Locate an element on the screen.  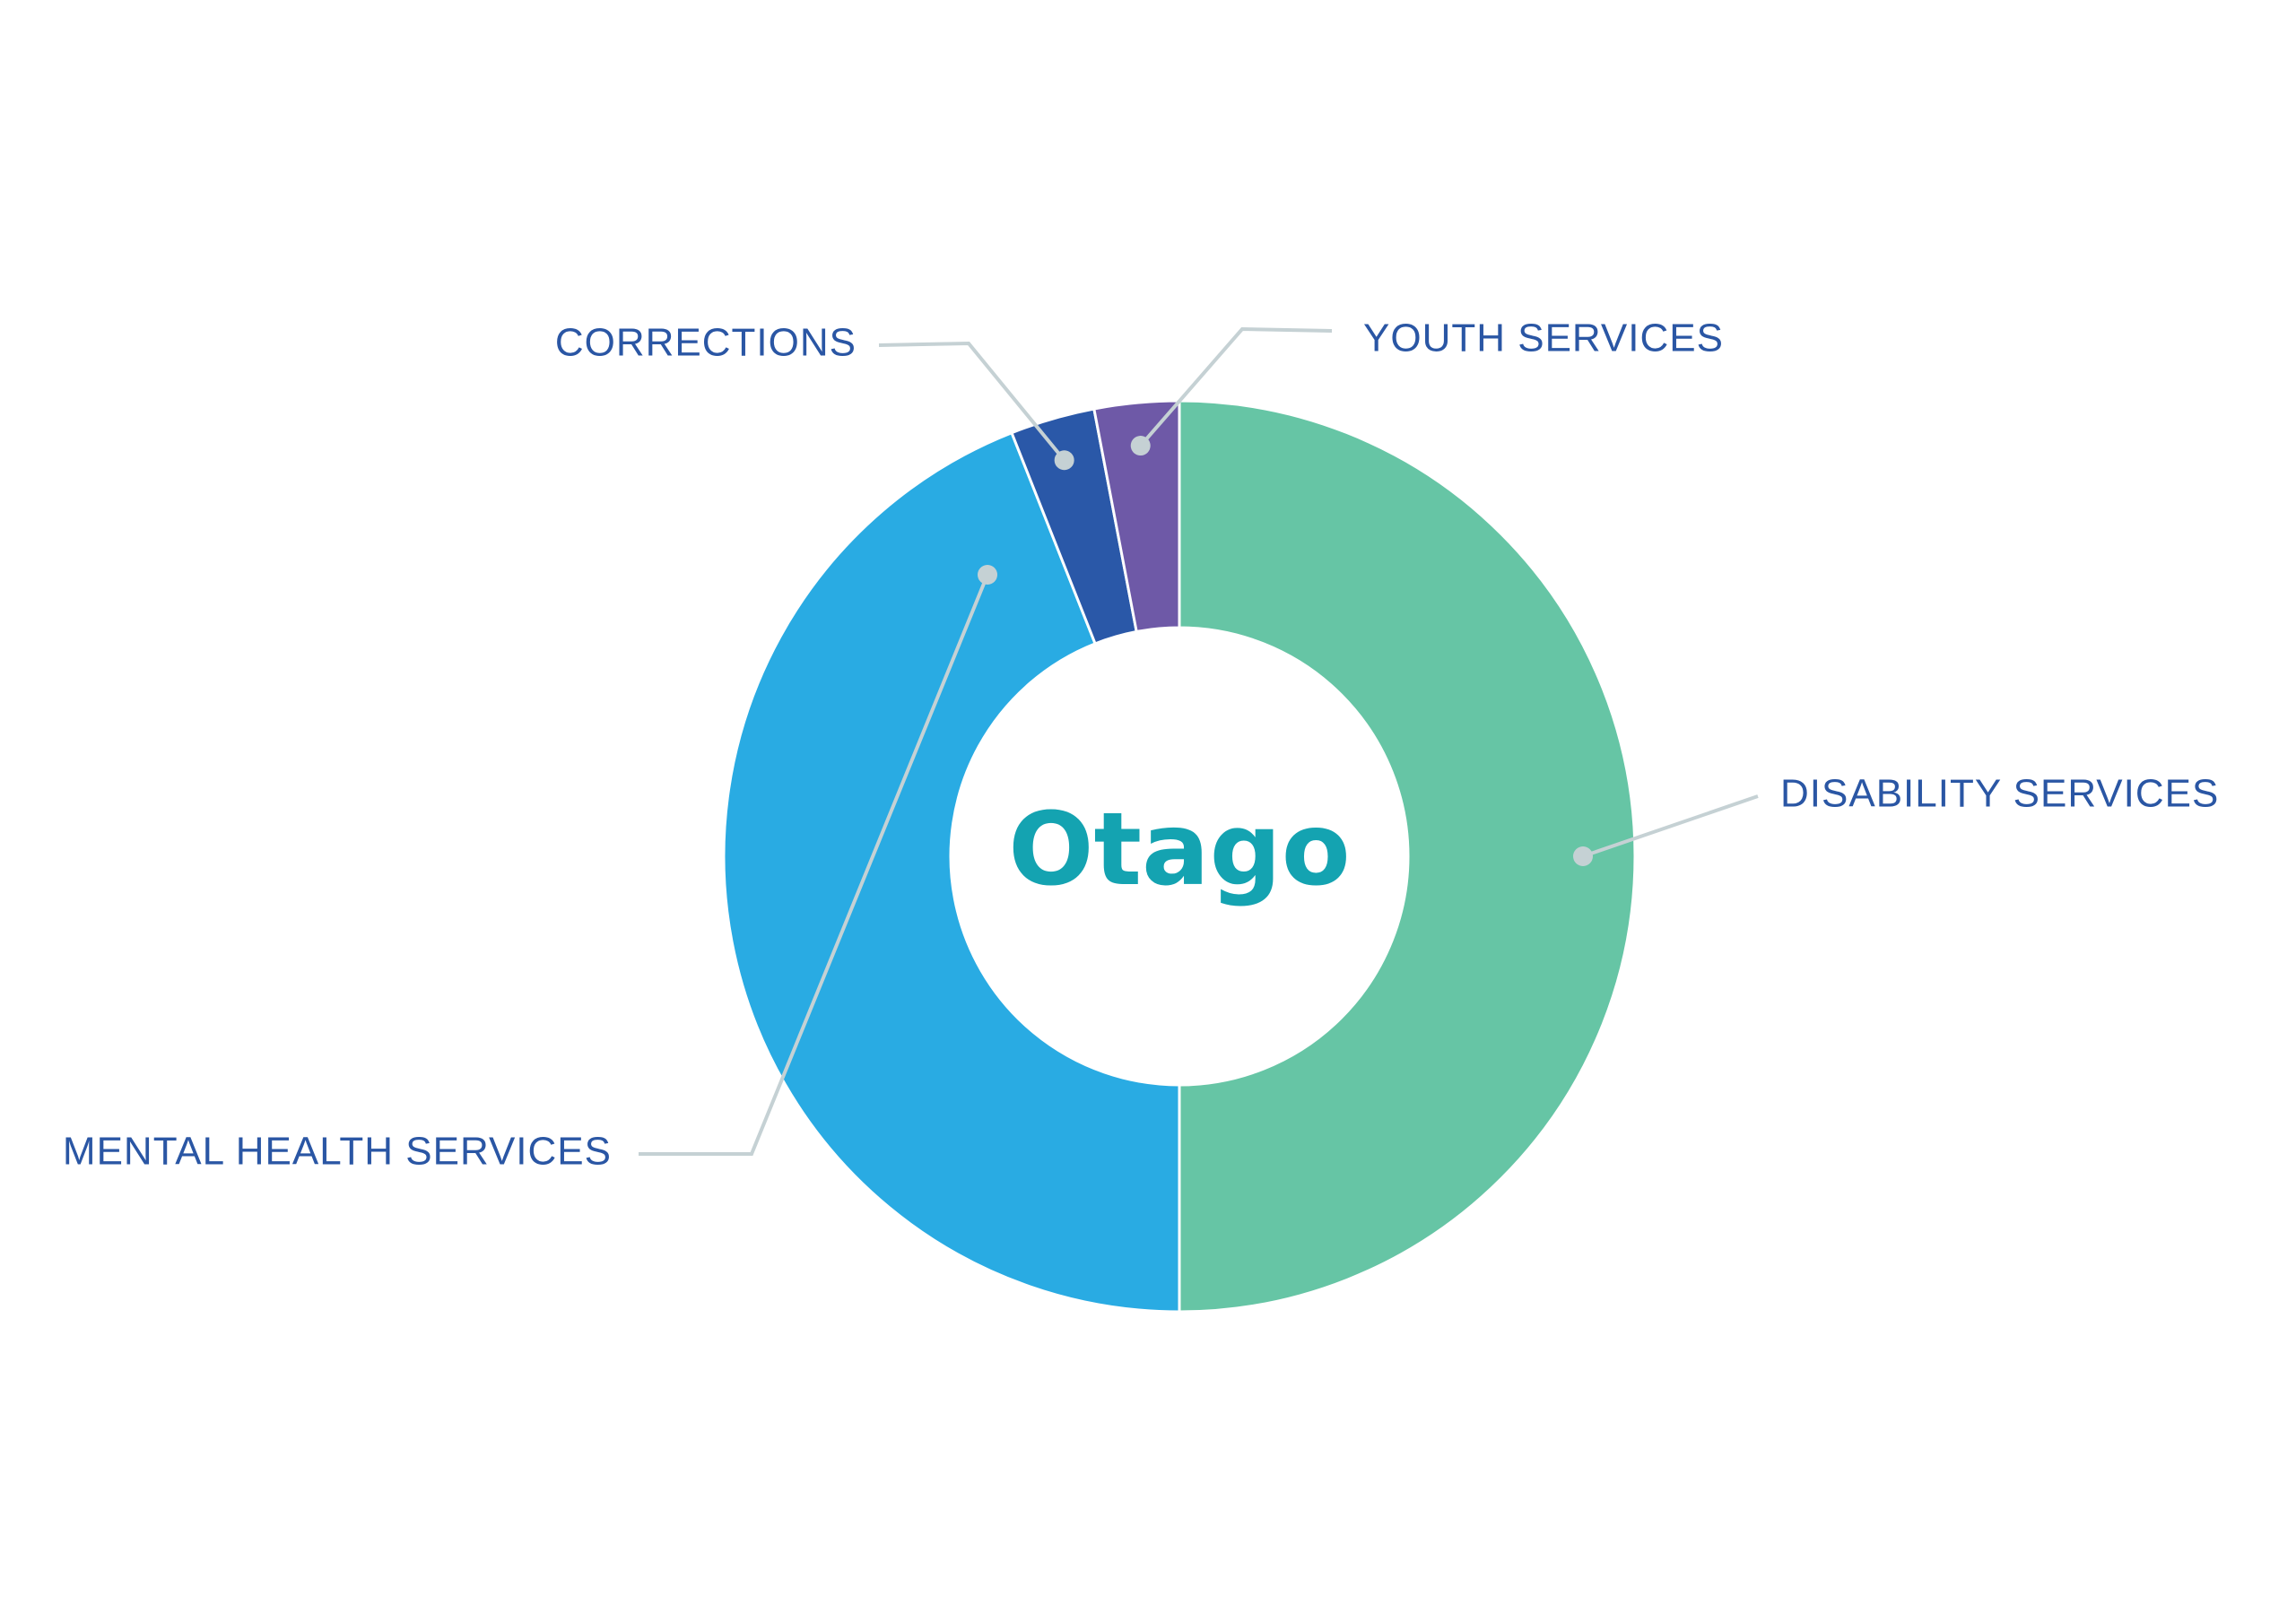
slice-label: MENTAL HEALTH SERVICES is located at coordinates (337, 1152).